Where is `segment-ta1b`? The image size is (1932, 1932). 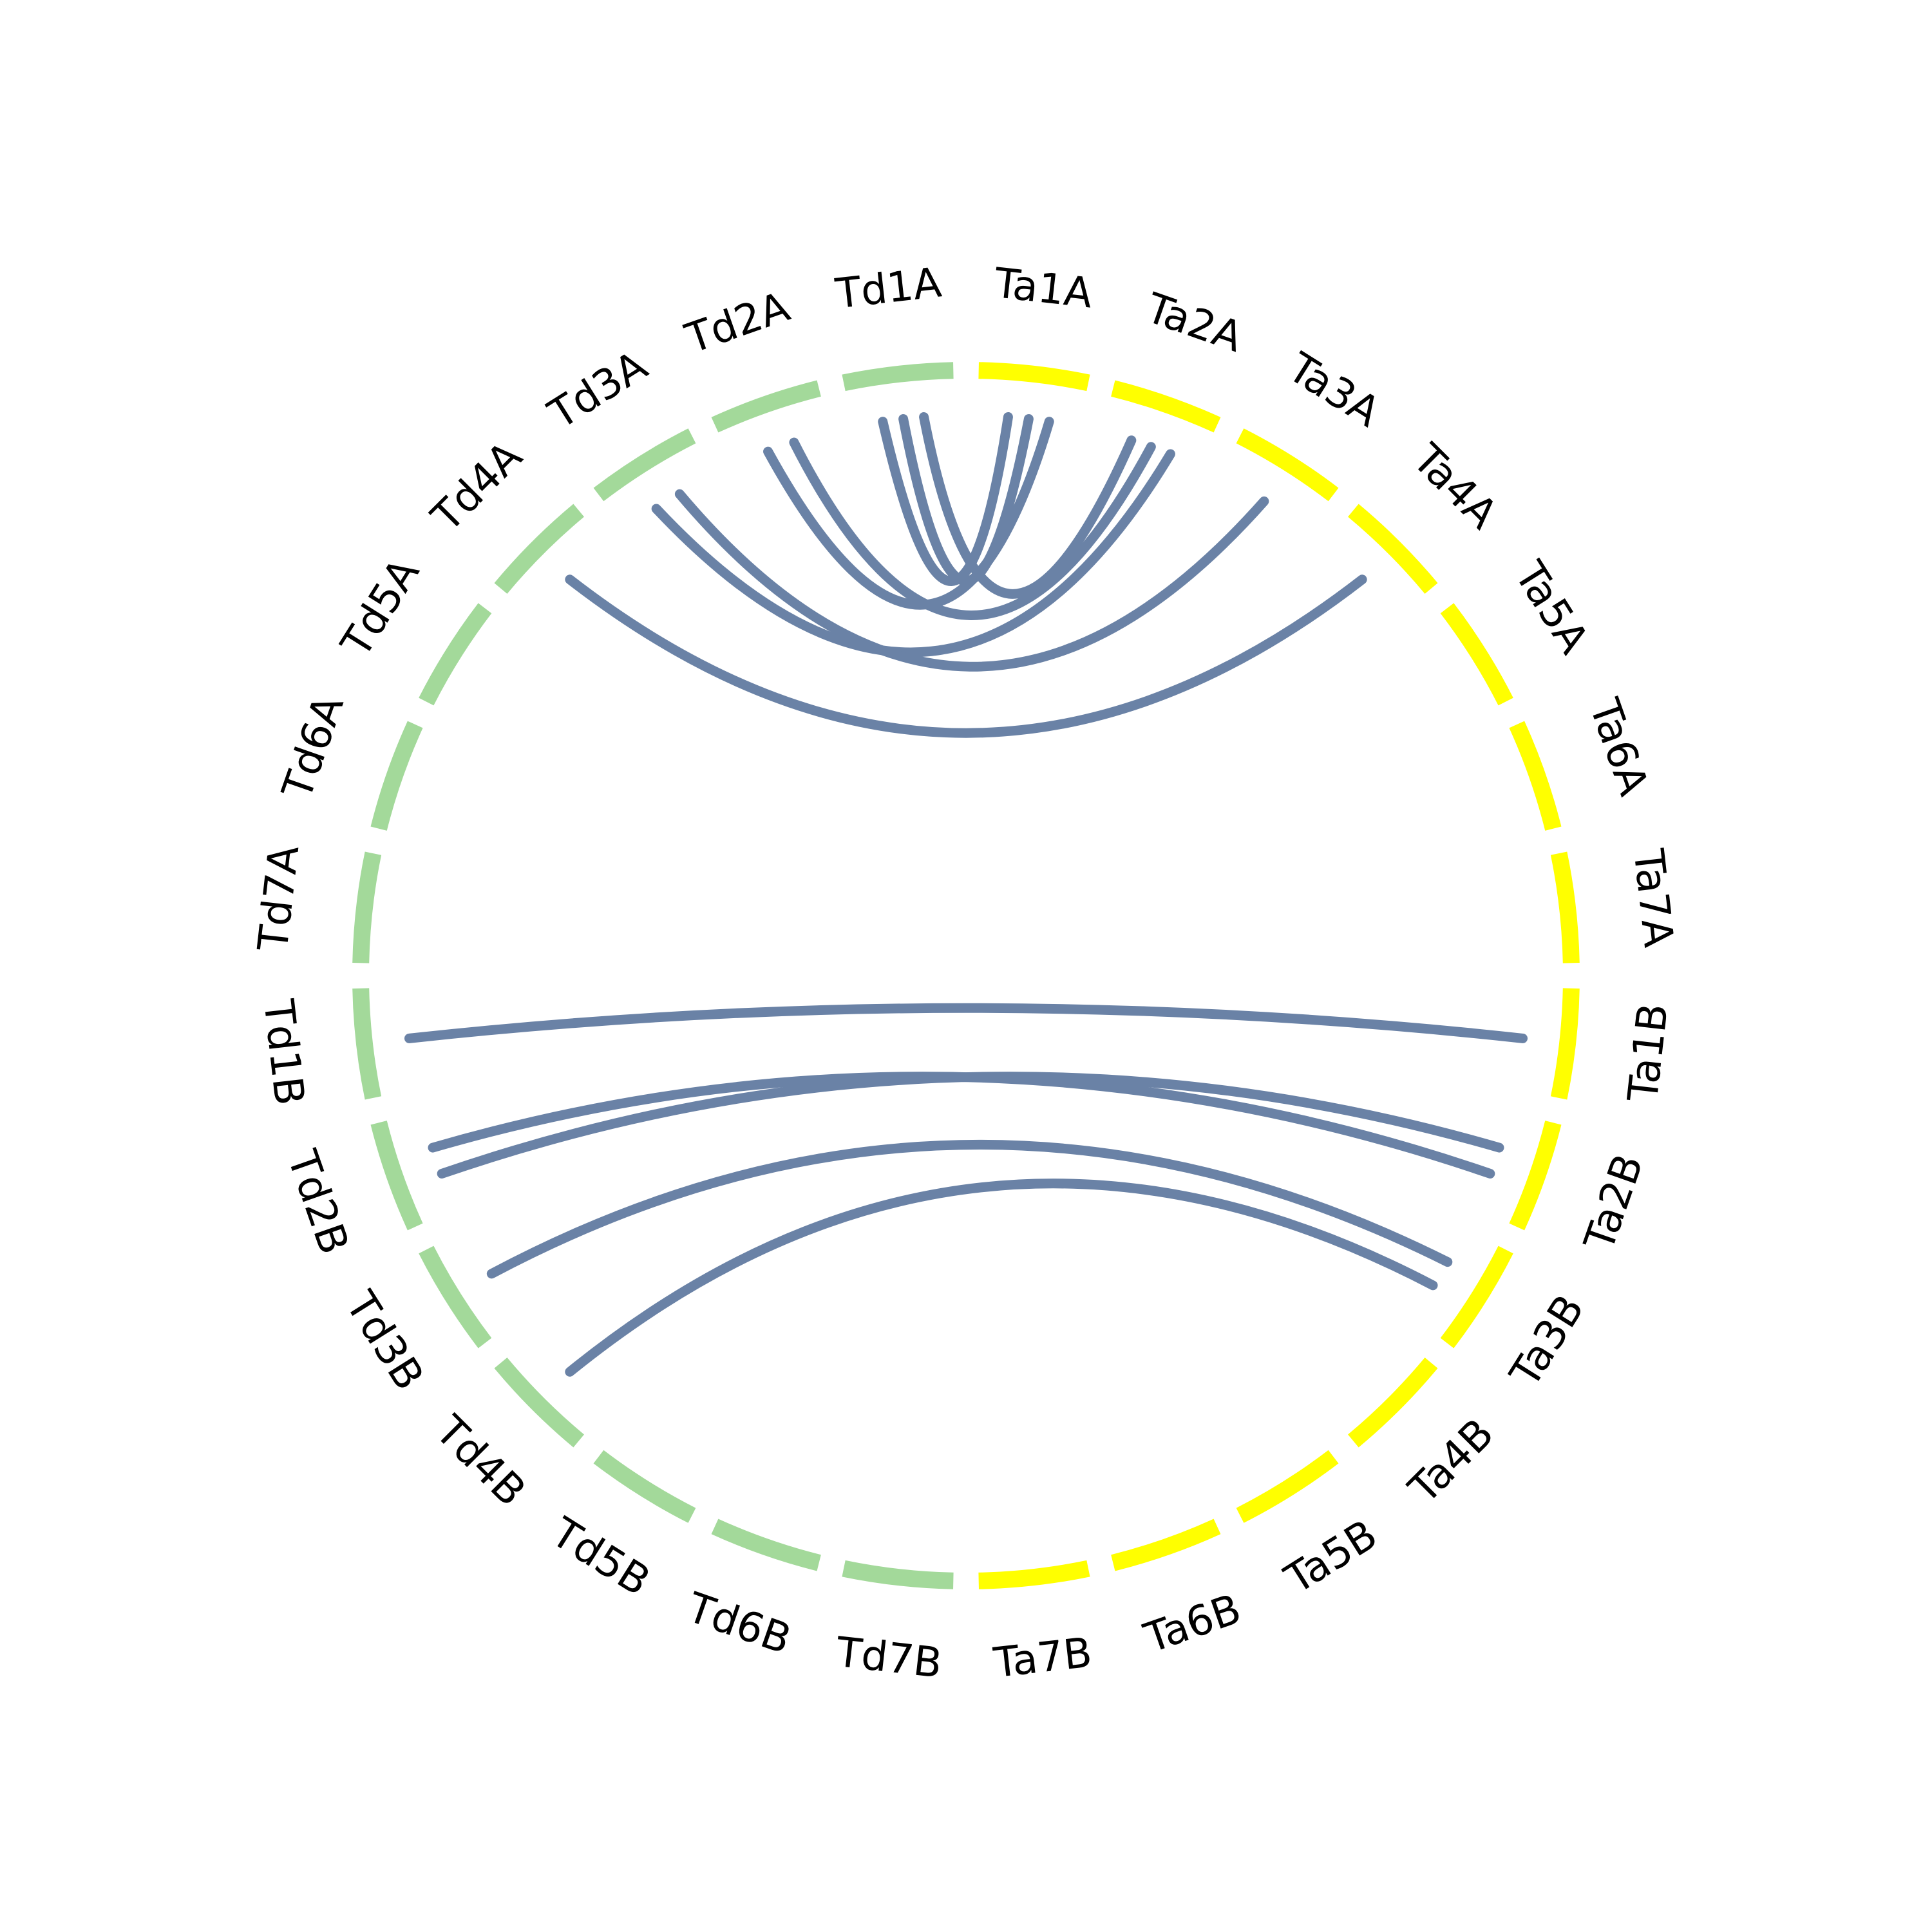 segment-ta1b is located at coordinates (1565, 1044).